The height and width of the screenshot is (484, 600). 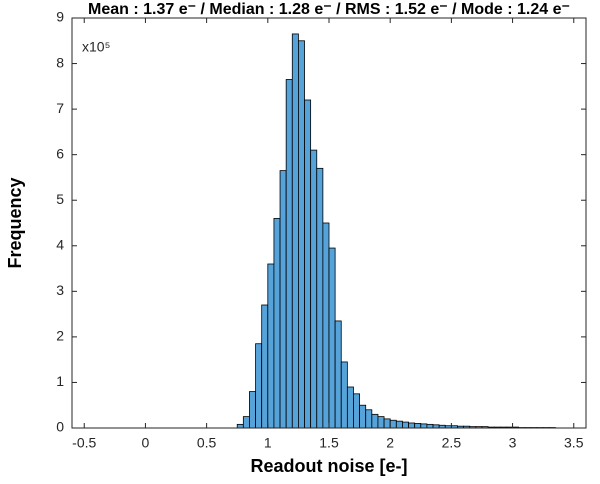 What do you see at coordinates (96, 47) in the screenshot?
I see `y-multiplier: x10⁵` at bounding box center [96, 47].